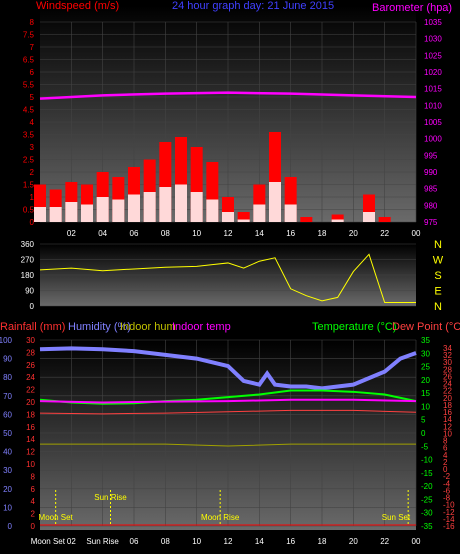  I want to click on dew-tick-label: 8, so click(445, 441).